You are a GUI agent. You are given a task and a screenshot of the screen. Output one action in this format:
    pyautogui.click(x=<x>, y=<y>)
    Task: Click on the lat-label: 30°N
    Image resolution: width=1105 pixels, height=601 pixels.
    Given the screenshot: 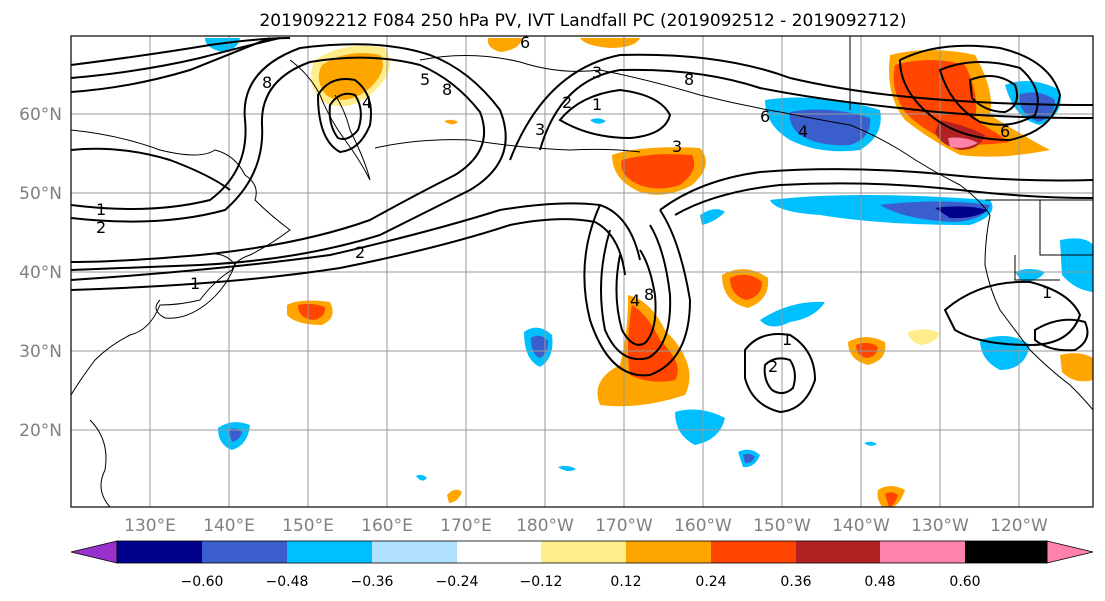 What is the action you would take?
    pyautogui.click(x=40, y=352)
    